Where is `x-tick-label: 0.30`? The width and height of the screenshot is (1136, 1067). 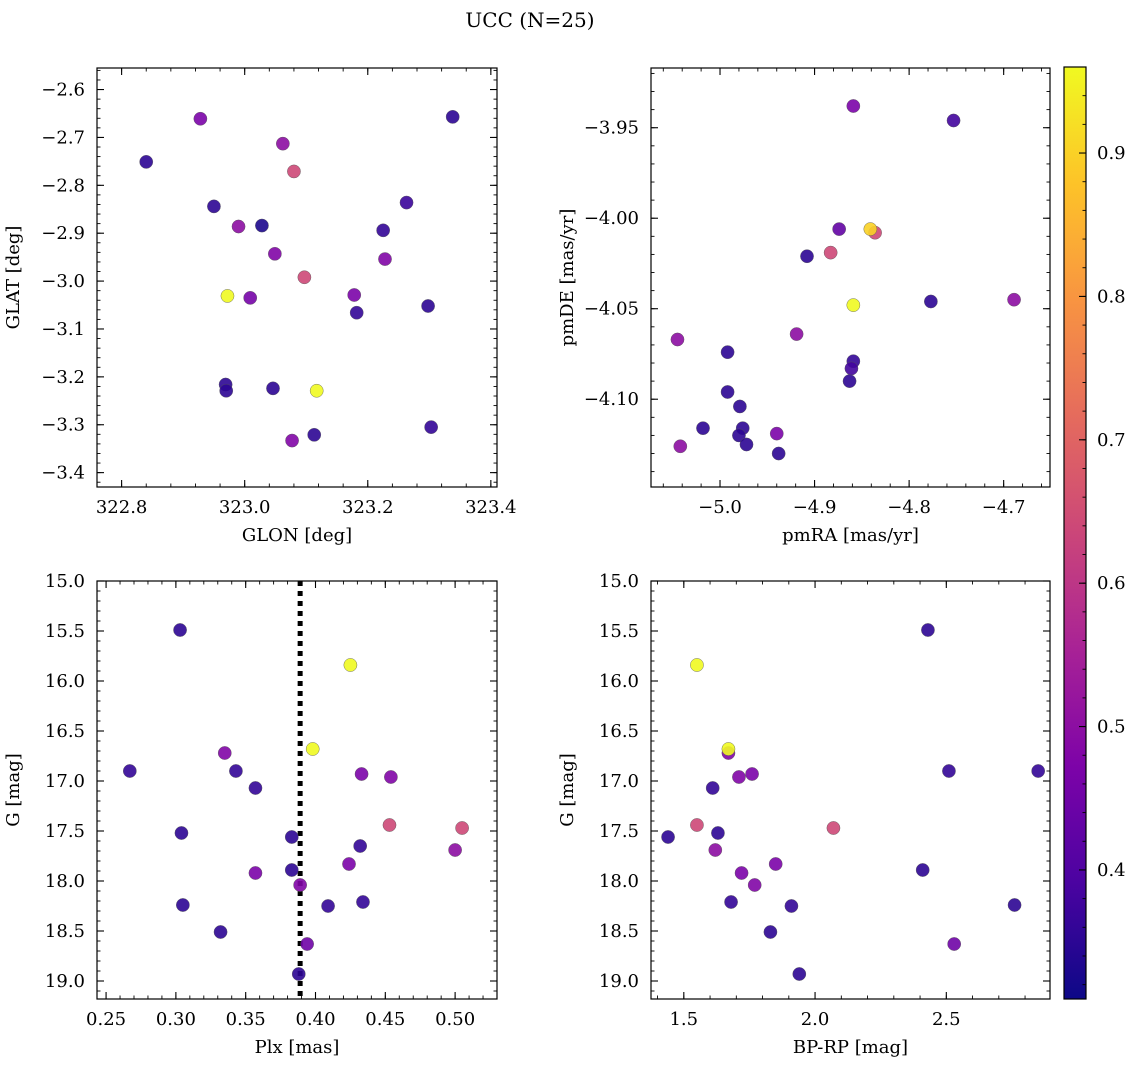 x-tick-label: 0.30 is located at coordinates (176, 1019).